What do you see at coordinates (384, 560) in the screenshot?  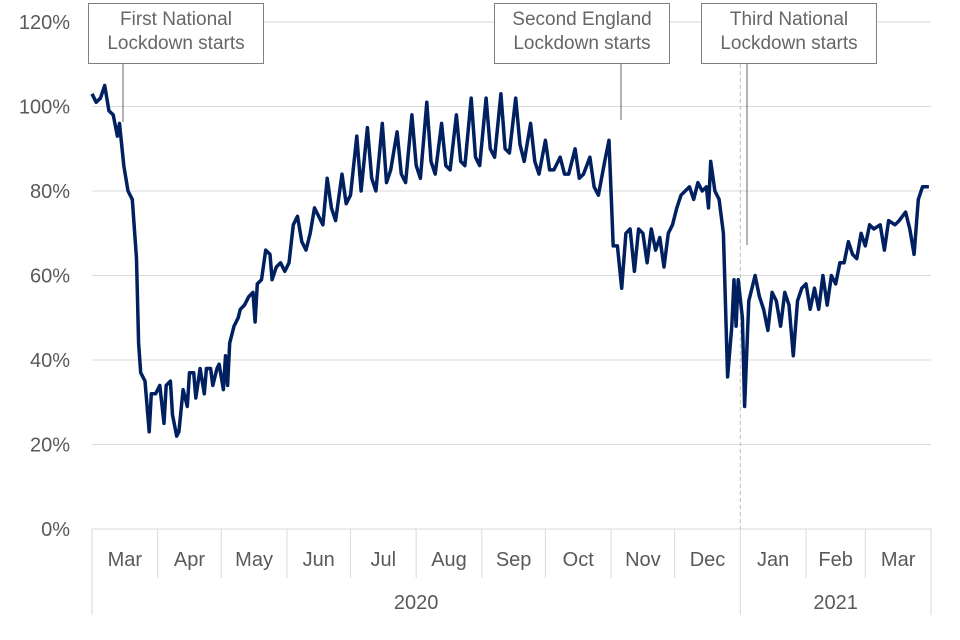 I see `x-month-label: Jul` at bounding box center [384, 560].